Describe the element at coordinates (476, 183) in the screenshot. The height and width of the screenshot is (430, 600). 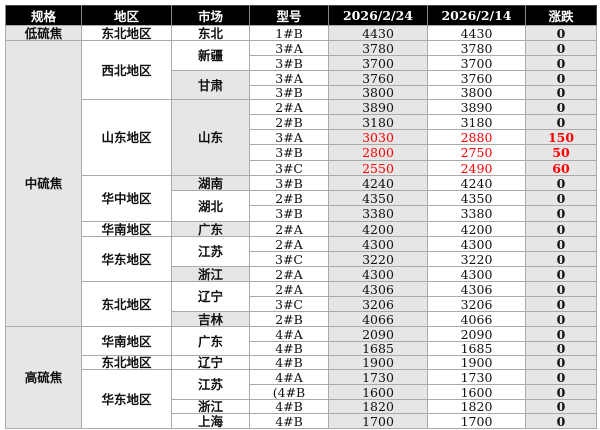
I see `price-old-cell: 4240` at that location.